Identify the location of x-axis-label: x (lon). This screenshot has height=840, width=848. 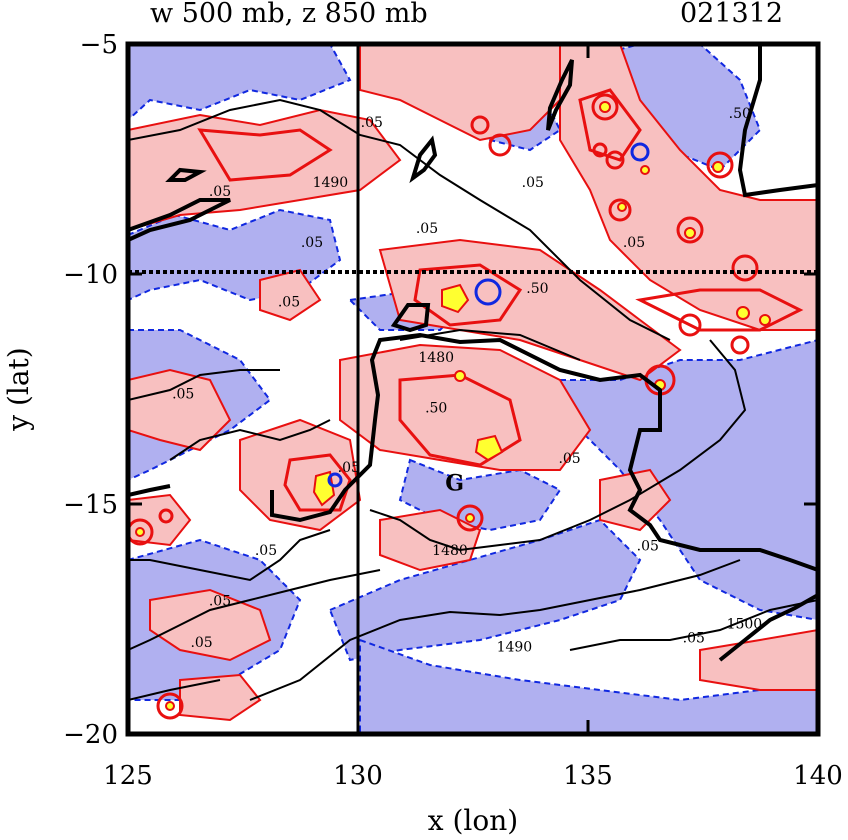
(473, 820).